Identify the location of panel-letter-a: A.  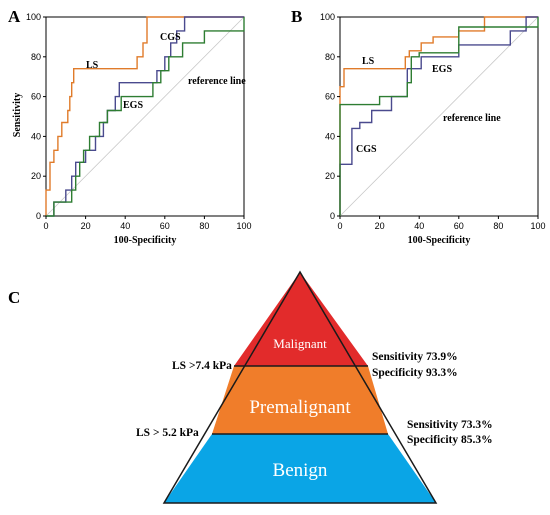
(14, 16).